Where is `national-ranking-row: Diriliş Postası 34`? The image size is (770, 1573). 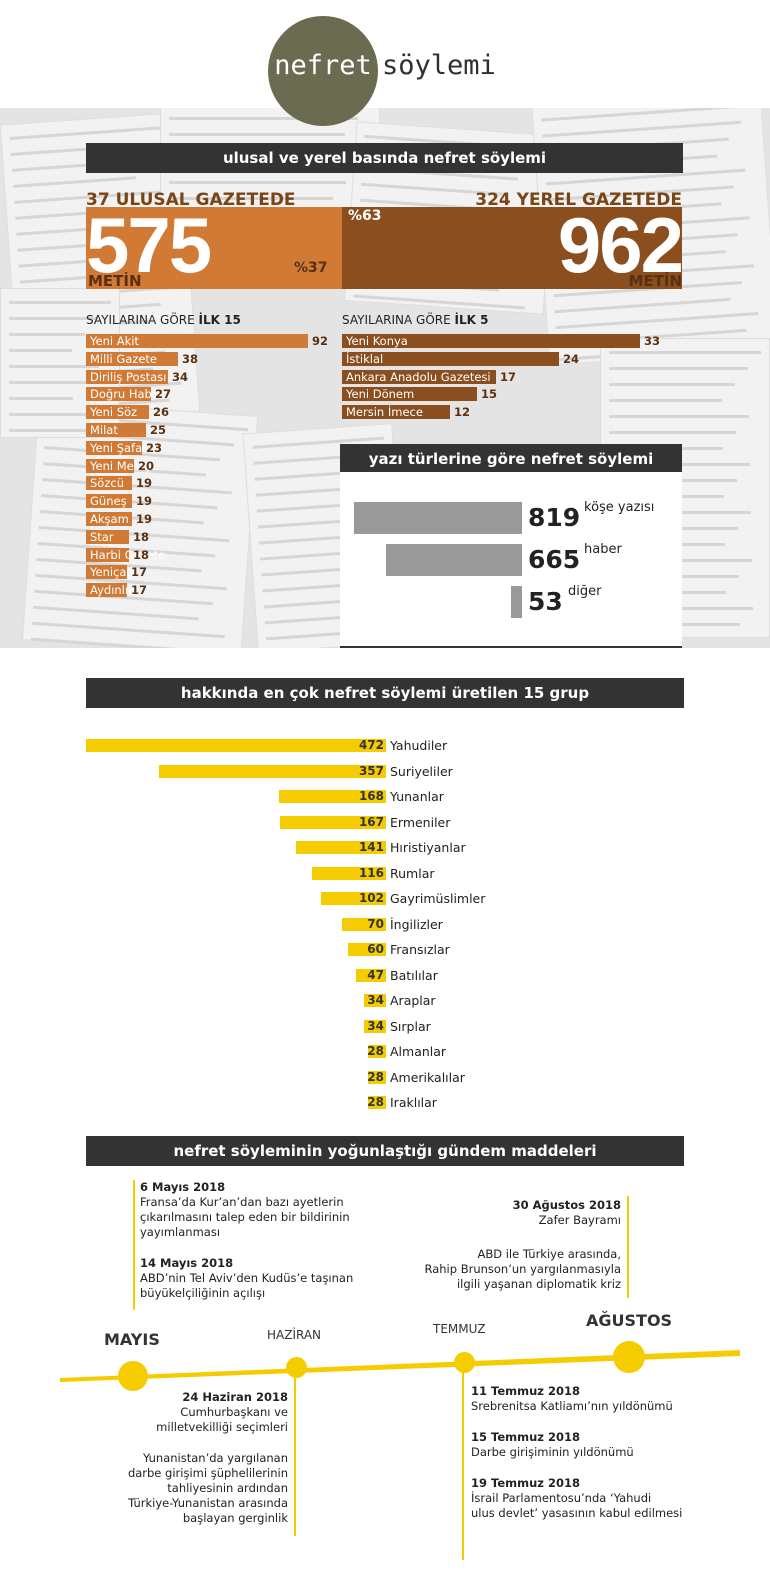
national-ranking-row: Diriliş Postası 34 is located at coordinates (256, 376).